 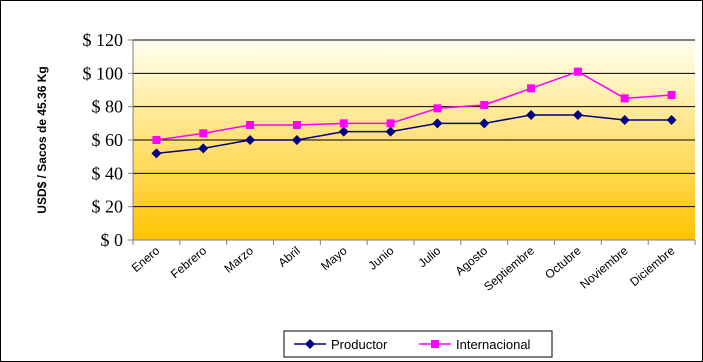 I want to click on x-tick-label: Septiembre, so click(x=509, y=268).